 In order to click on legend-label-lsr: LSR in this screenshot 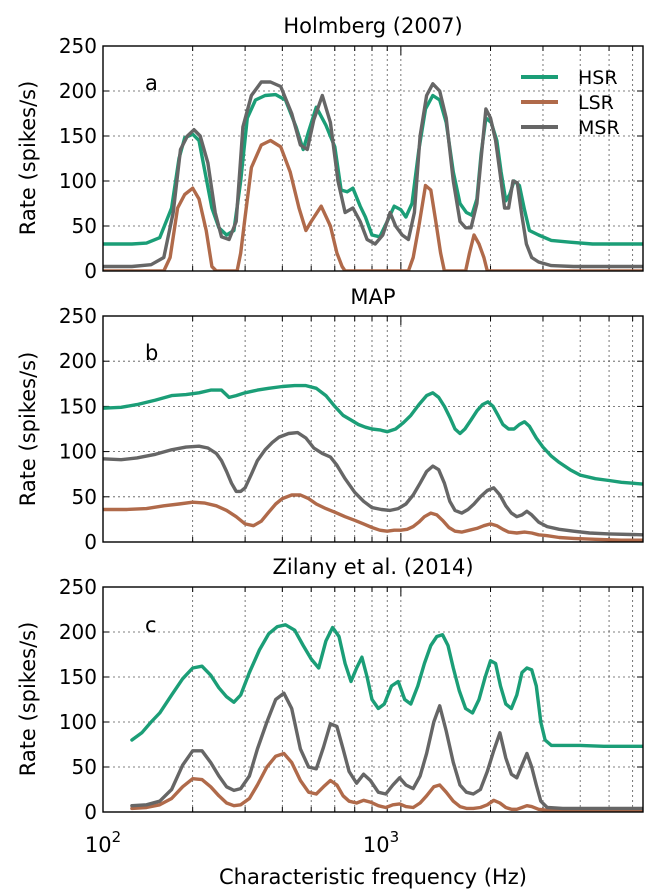, I will do `click(596, 103)`.